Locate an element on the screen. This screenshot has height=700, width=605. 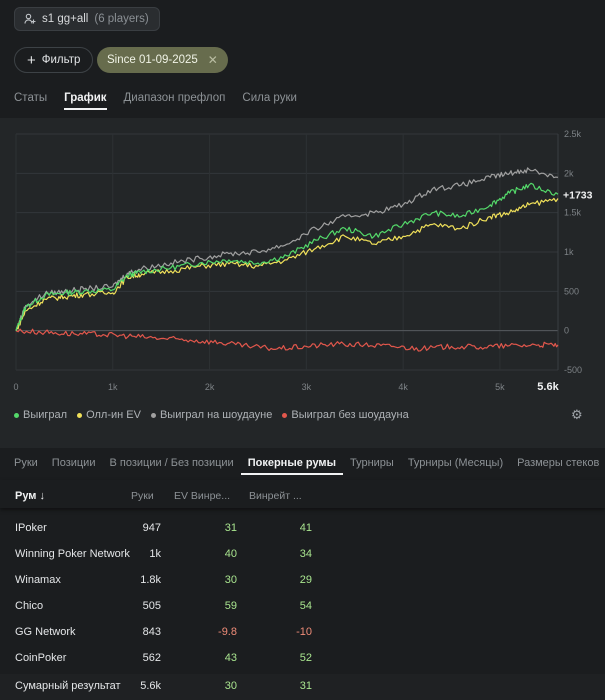
legend-label: Выиграл на шоудауне is located at coordinates (216, 415).